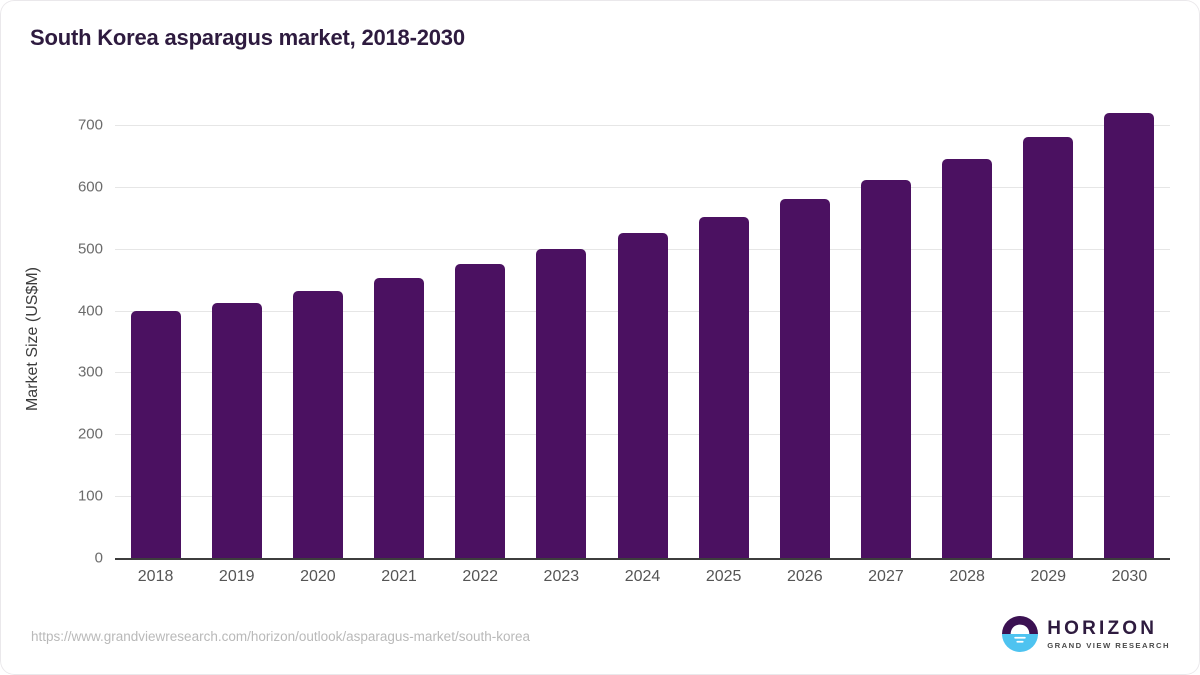 This screenshot has width=1200, height=675. Describe the element at coordinates (90, 187) in the screenshot. I see `y-tick-label: 600` at that location.